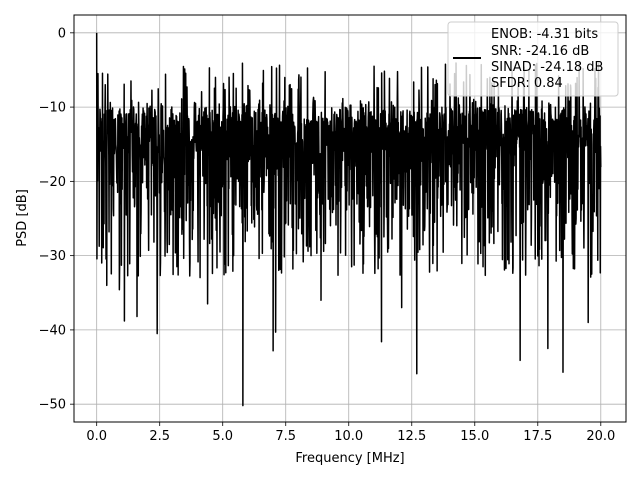 This screenshot has height=484, width=640. Describe the element at coordinates (474, 436) in the screenshot. I see `x-tick-label: 15.0` at that location.